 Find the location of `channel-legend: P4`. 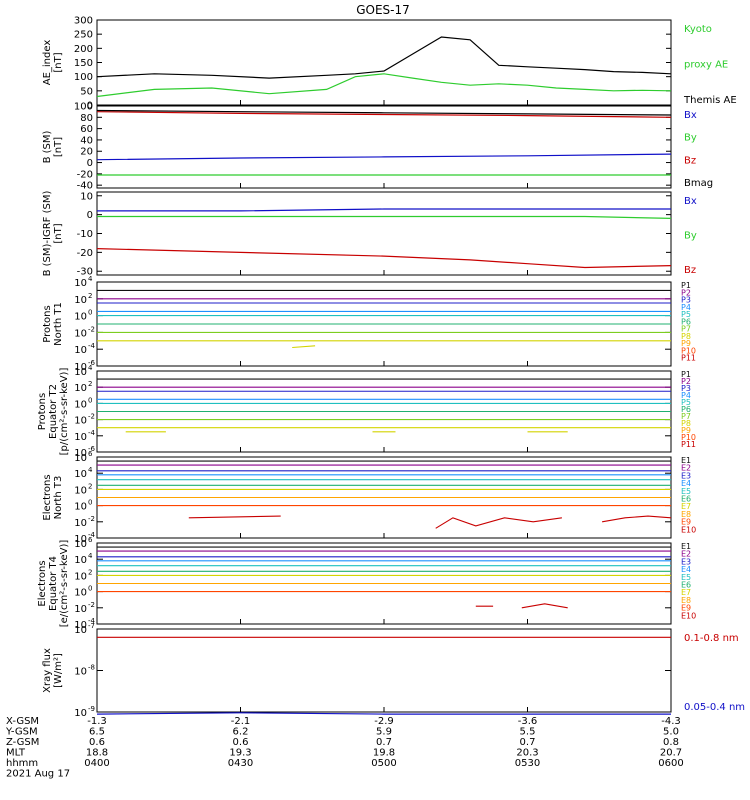

channel-legend: P4 is located at coordinates (686, 307).